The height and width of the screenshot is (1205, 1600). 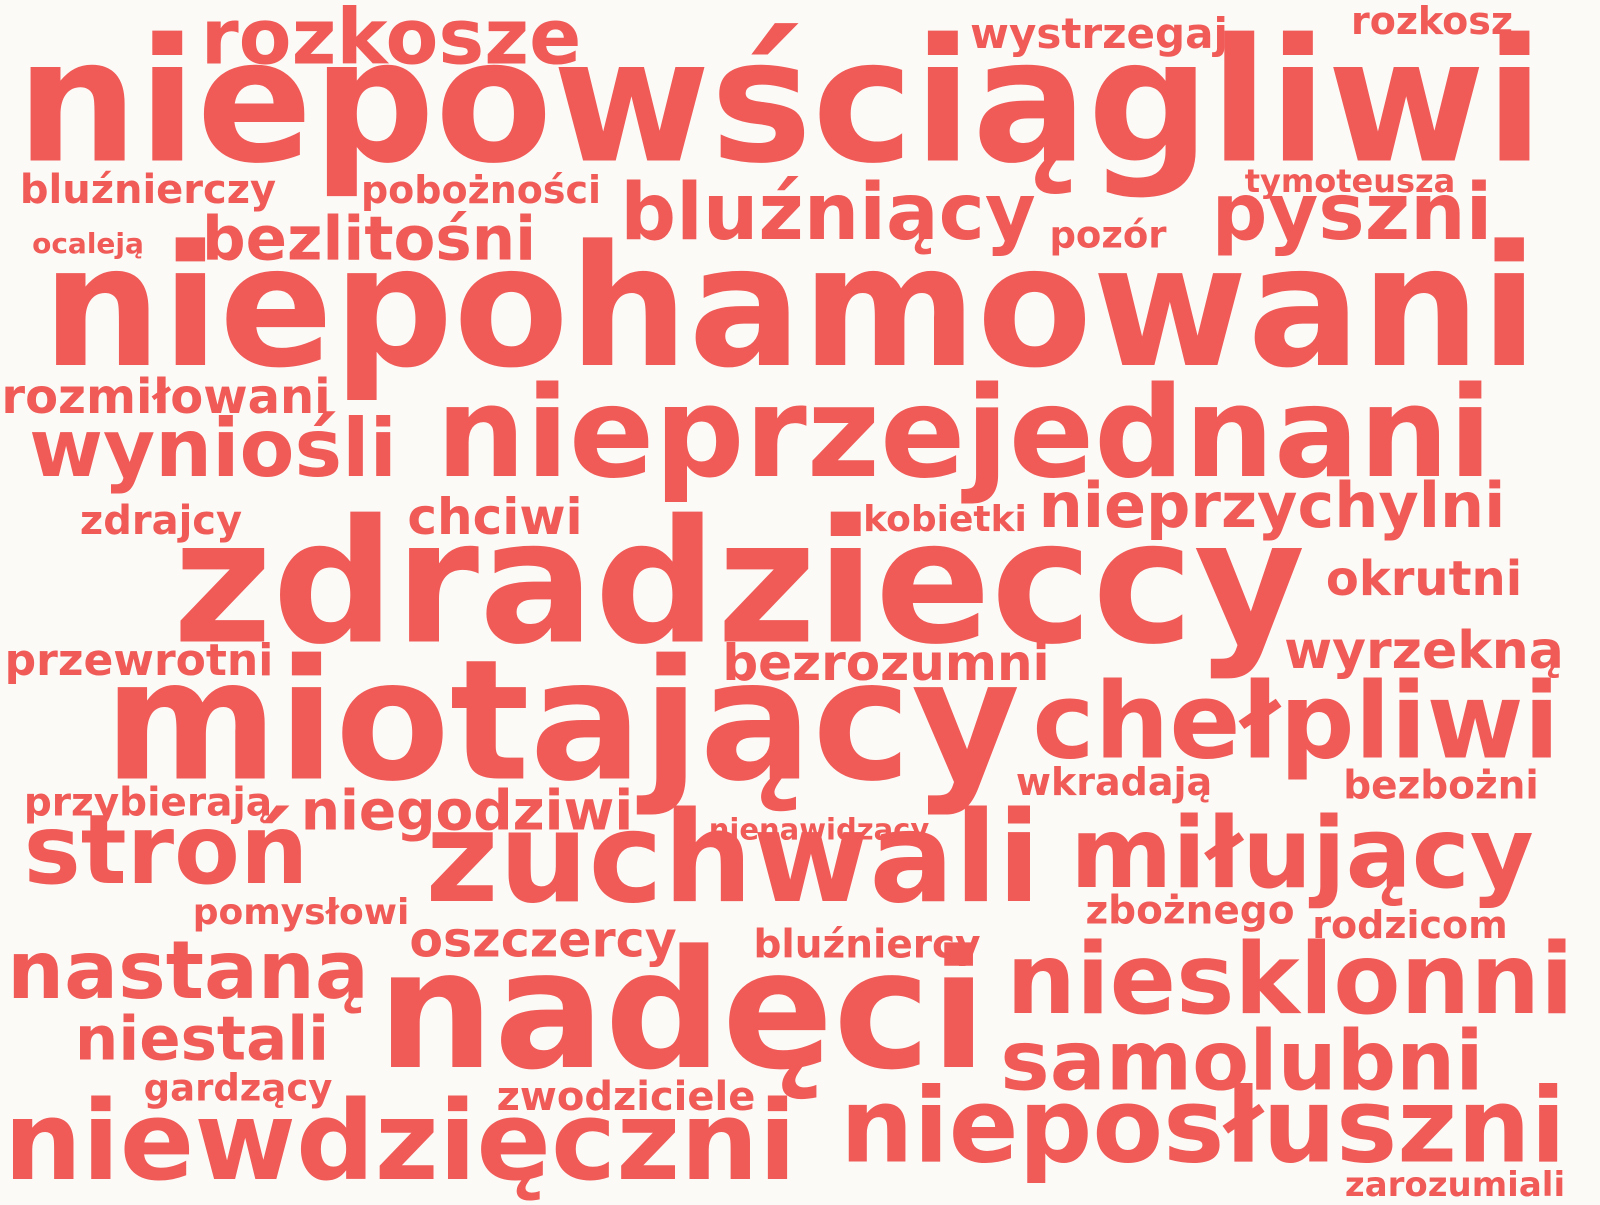 What do you see at coordinates (562, 721) in the screenshot?
I see `word: miotający` at bounding box center [562, 721].